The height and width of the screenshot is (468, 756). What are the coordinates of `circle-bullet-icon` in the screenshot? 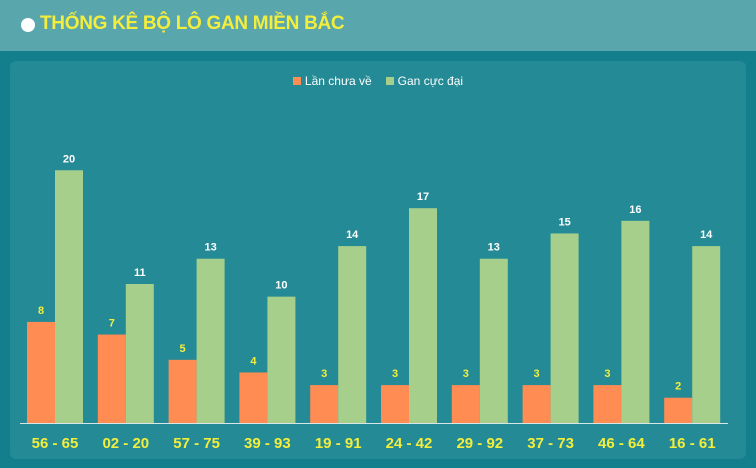 It's located at (28, 25).